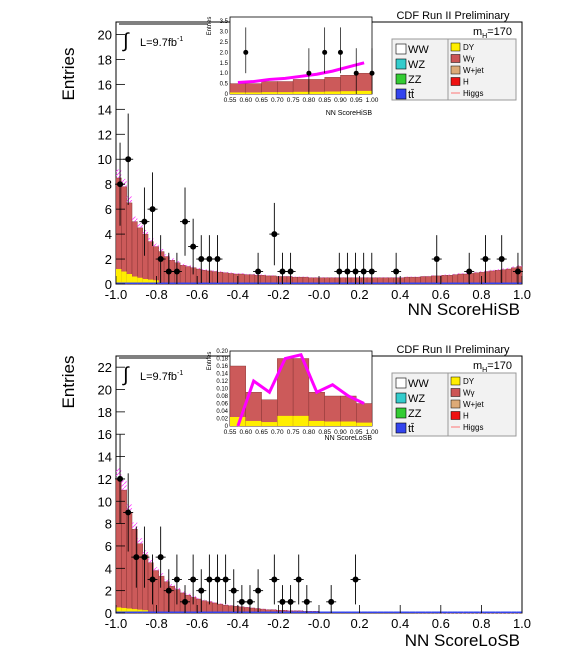  I want to click on legend-entry: WZ, so click(416, 399).